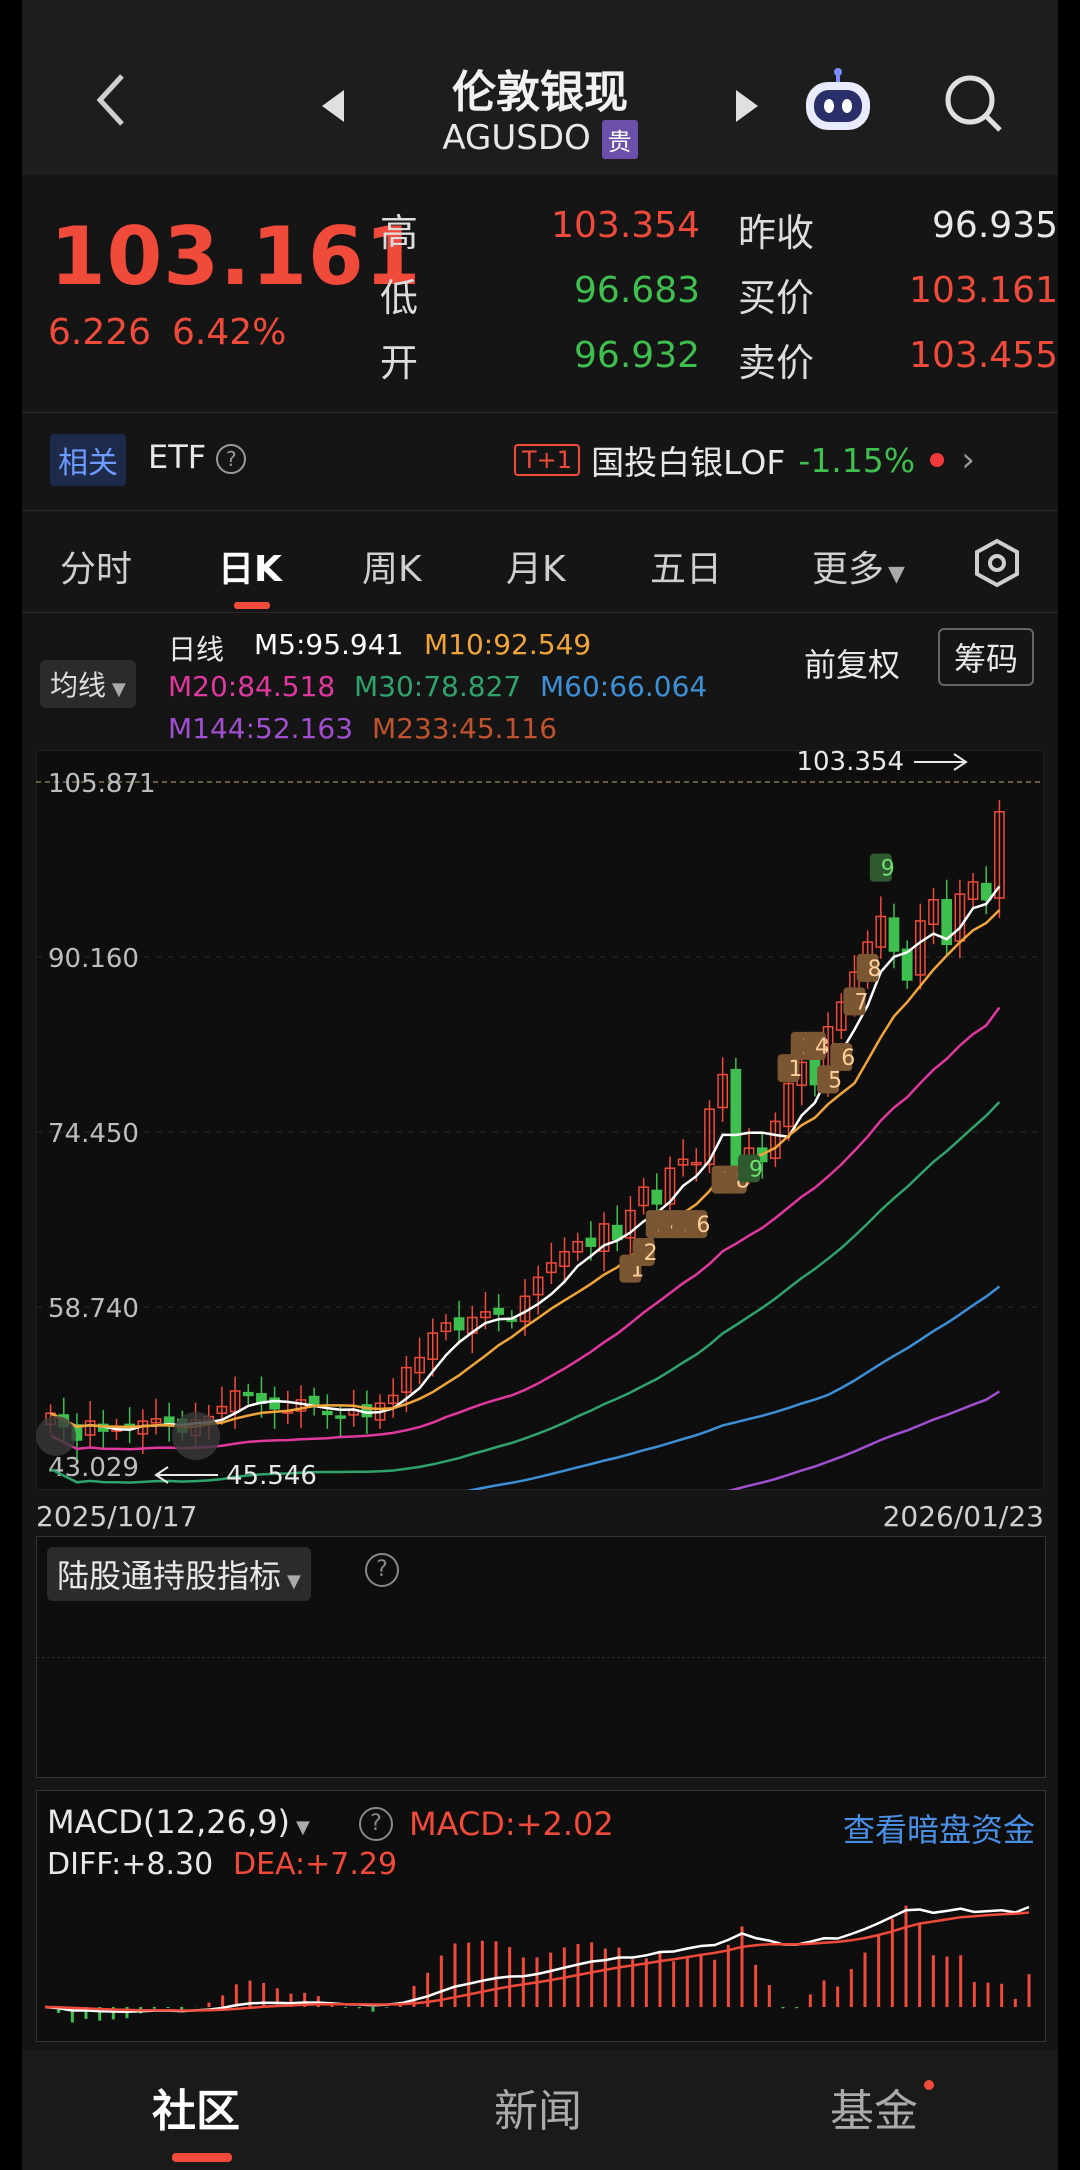 This screenshot has width=1080, height=2170. I want to click on tab-five-day: 五日, so click(686, 569).